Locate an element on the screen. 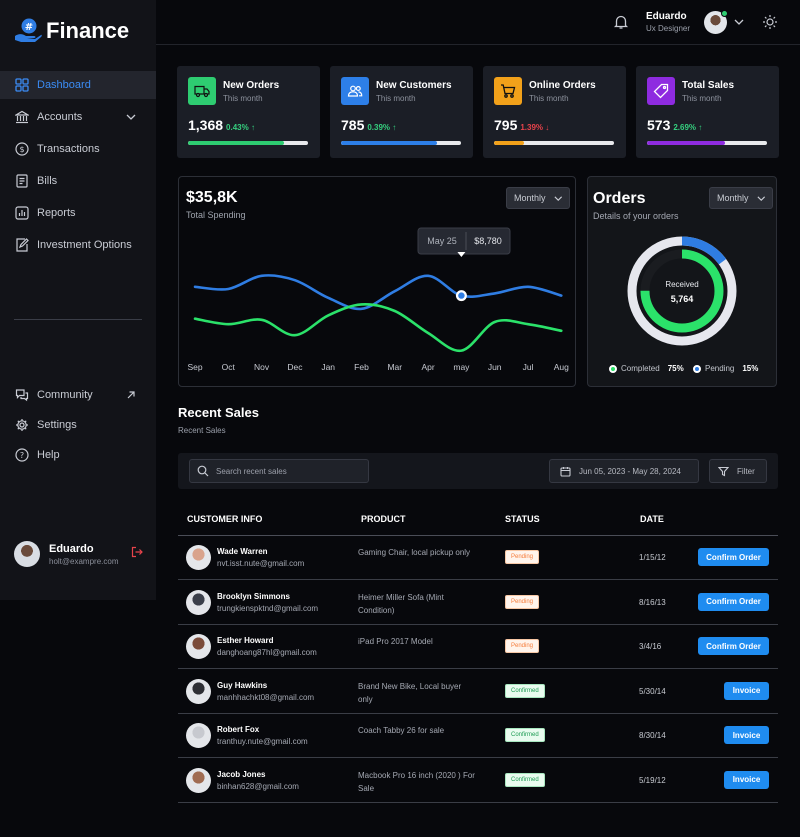 The height and width of the screenshot is (837, 800). sidebar-item-settings: Settings is located at coordinates (78, 425).